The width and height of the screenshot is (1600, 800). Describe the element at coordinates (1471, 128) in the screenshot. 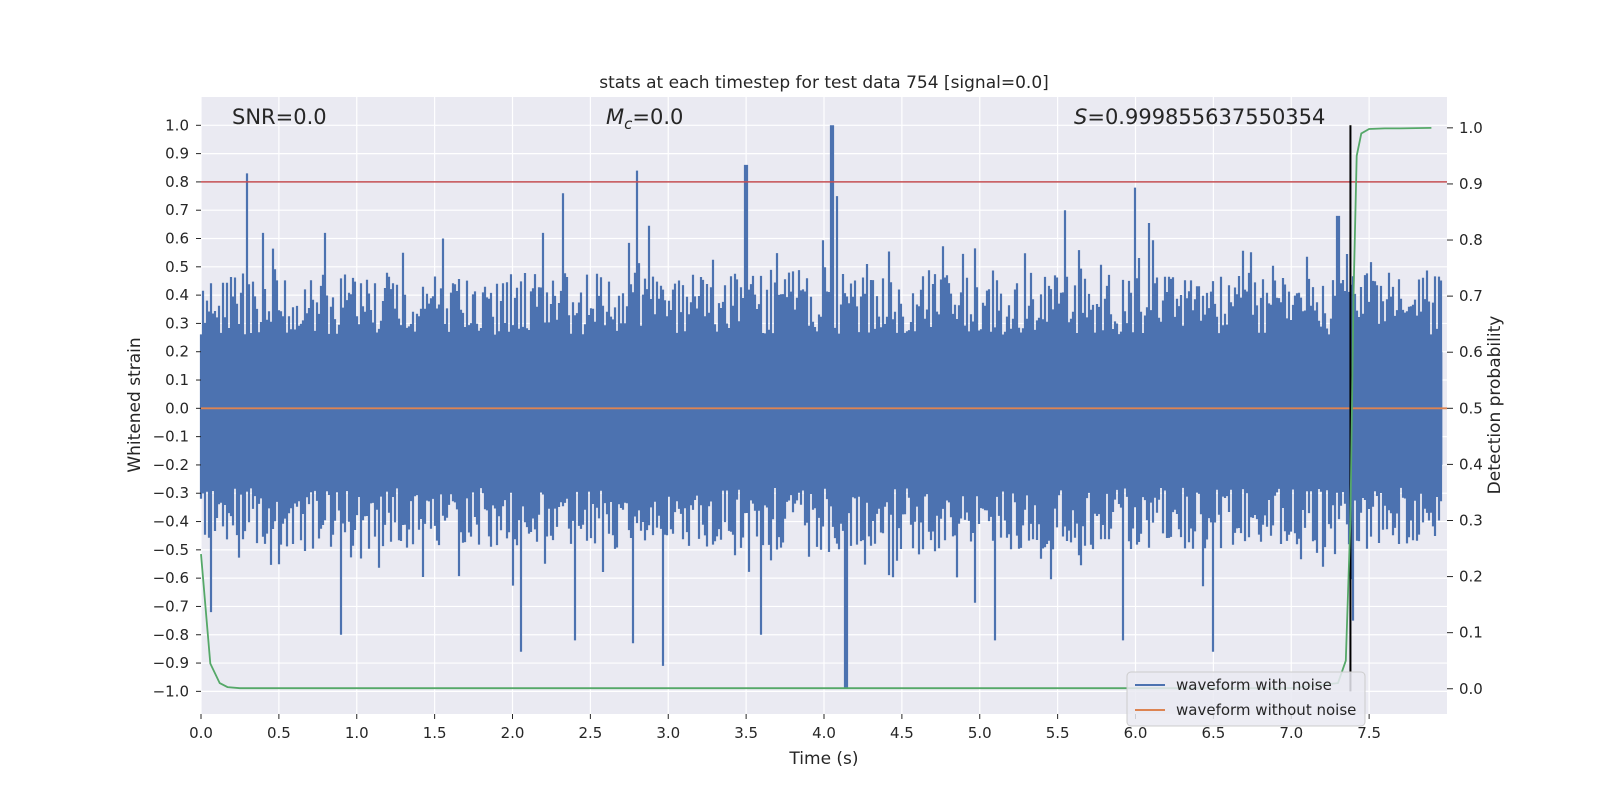

I see `y2-tick-label: 1.0` at that location.